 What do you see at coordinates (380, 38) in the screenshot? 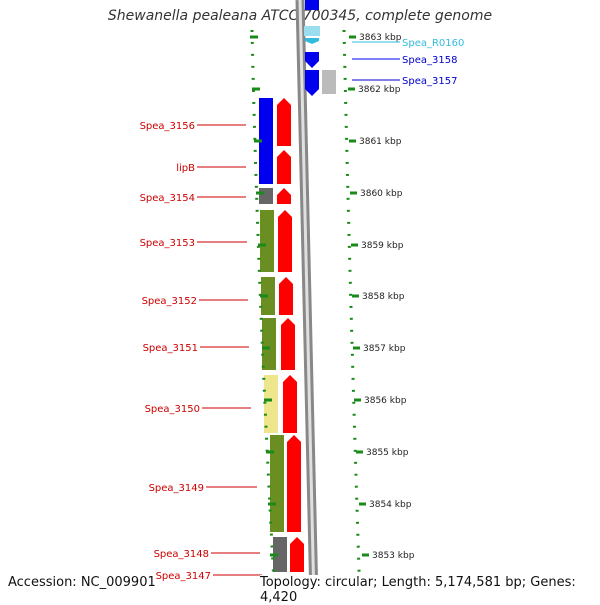
I see `scale-label: 3863 kbp` at bounding box center [380, 38].